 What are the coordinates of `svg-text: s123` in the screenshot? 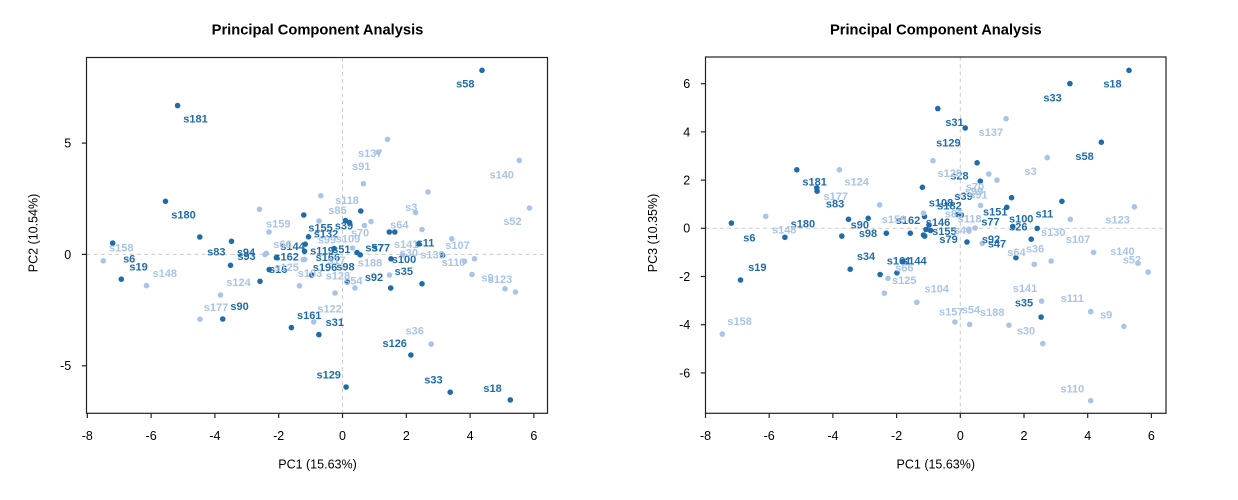 It's located at (1117, 221).